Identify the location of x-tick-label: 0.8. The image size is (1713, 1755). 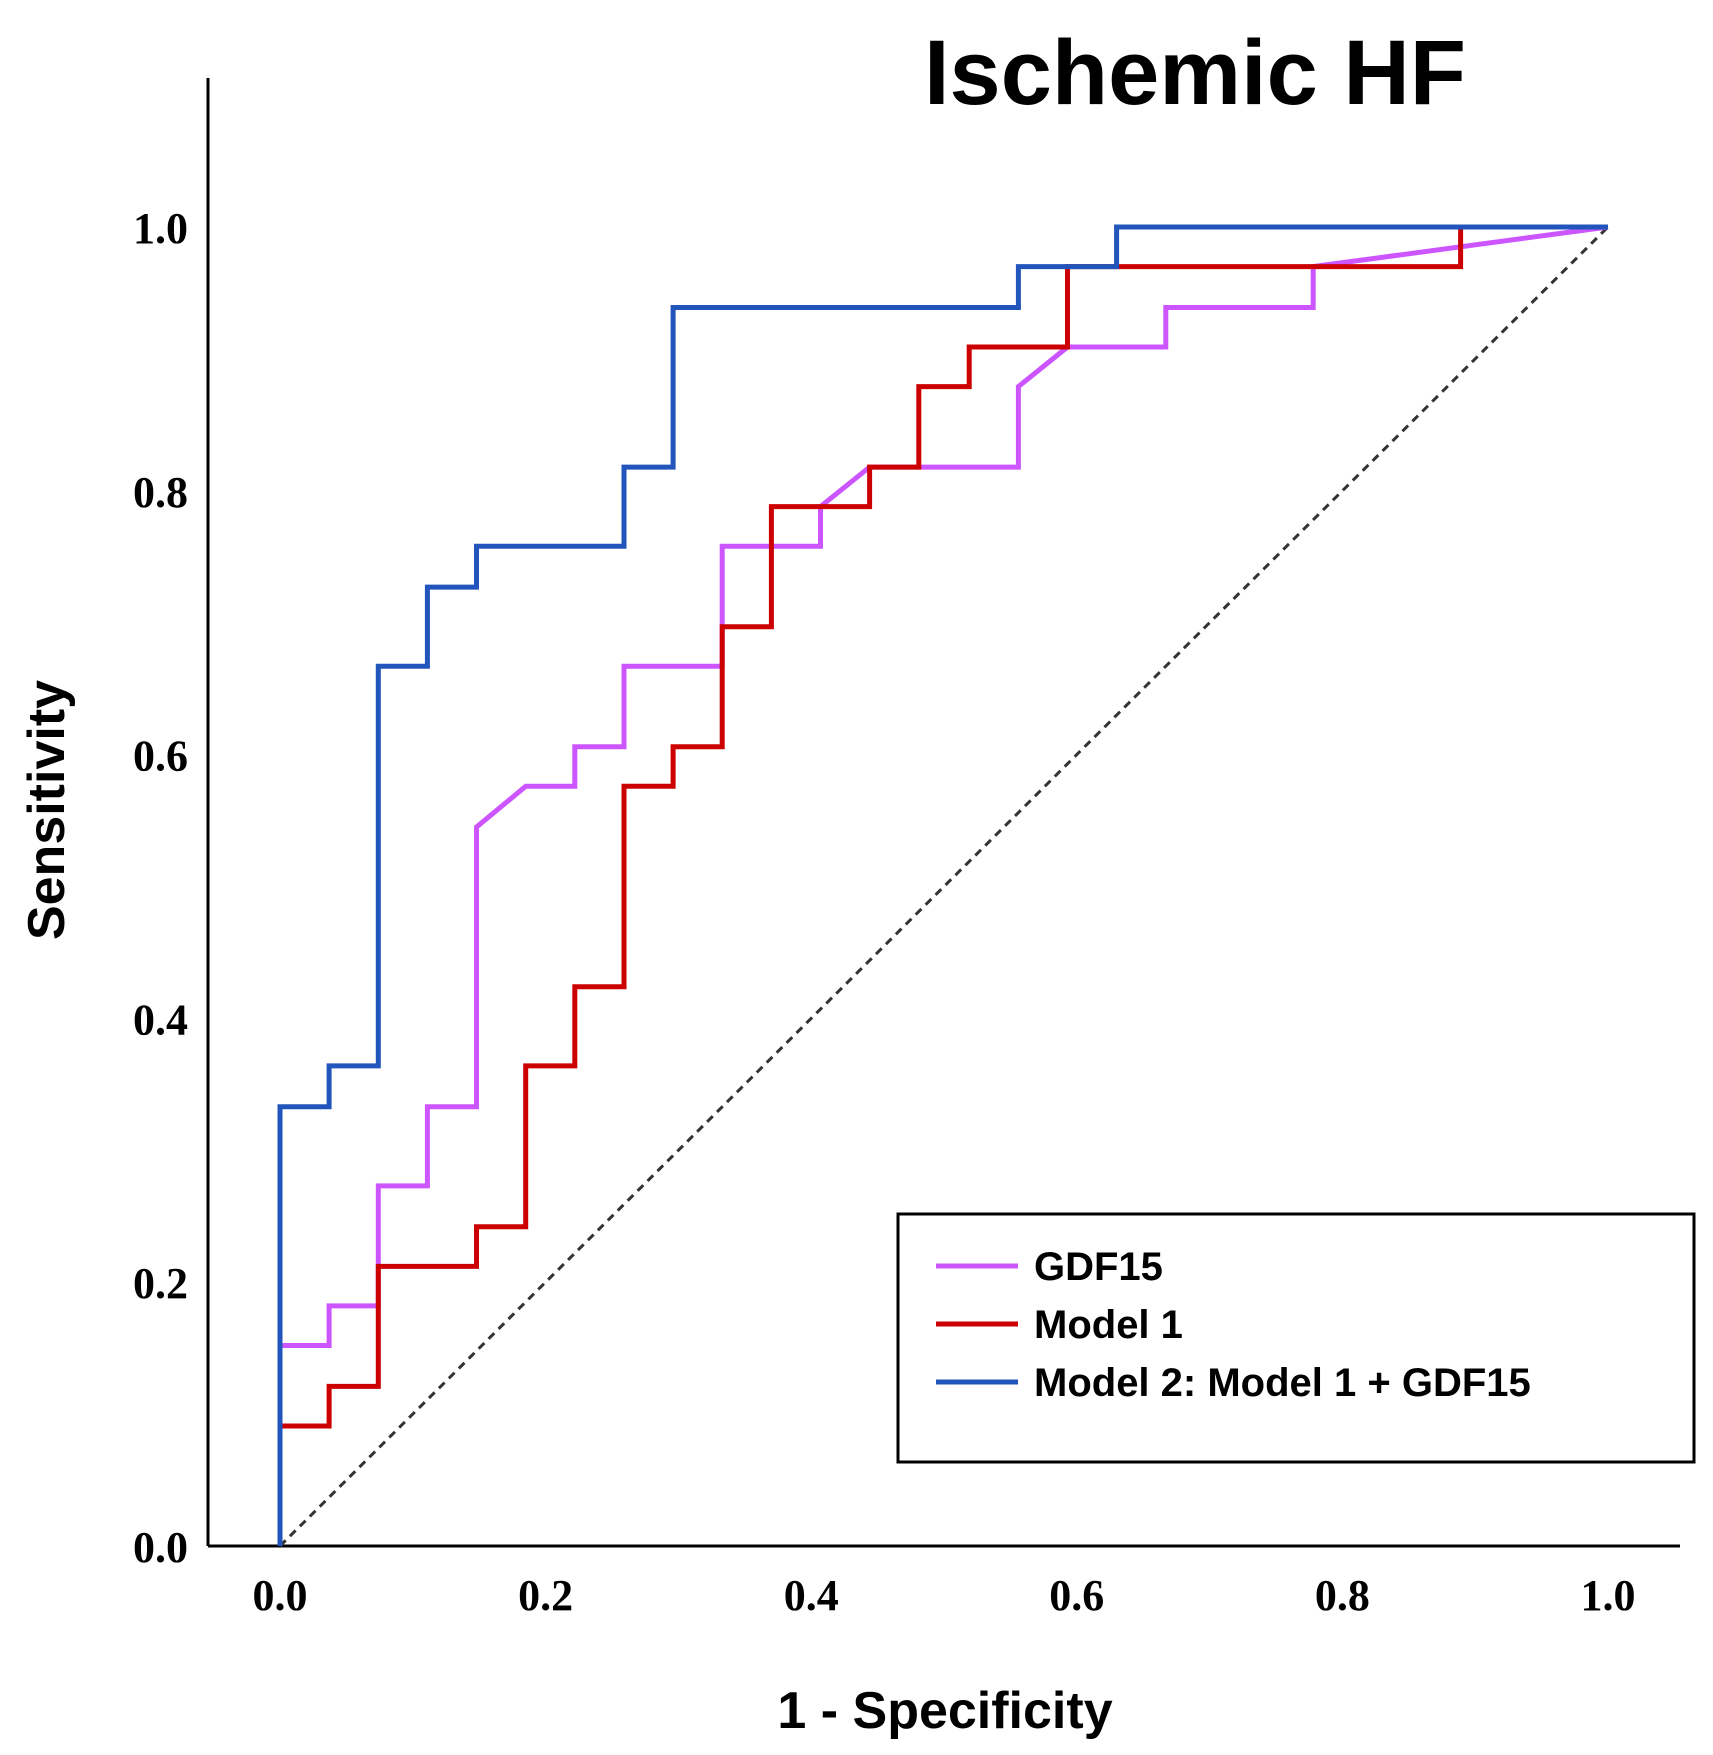
(1342, 1595).